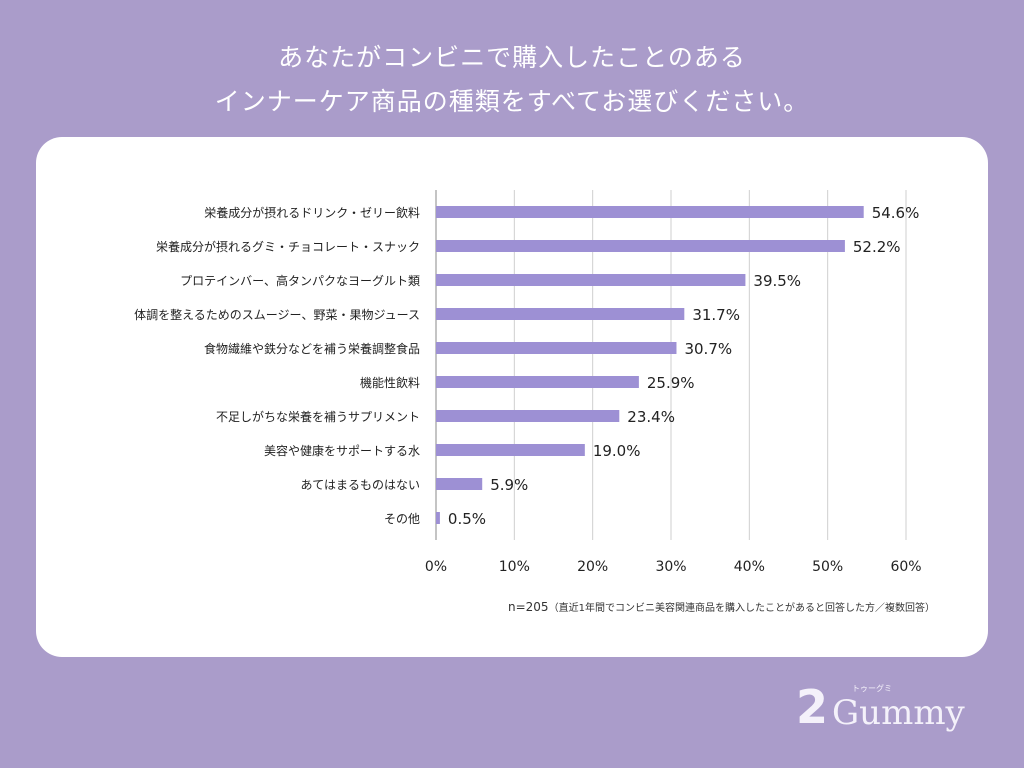 The height and width of the screenshot is (768, 1024). What do you see at coordinates (708, 349) in the screenshot?
I see `data-label: 30.7%` at bounding box center [708, 349].